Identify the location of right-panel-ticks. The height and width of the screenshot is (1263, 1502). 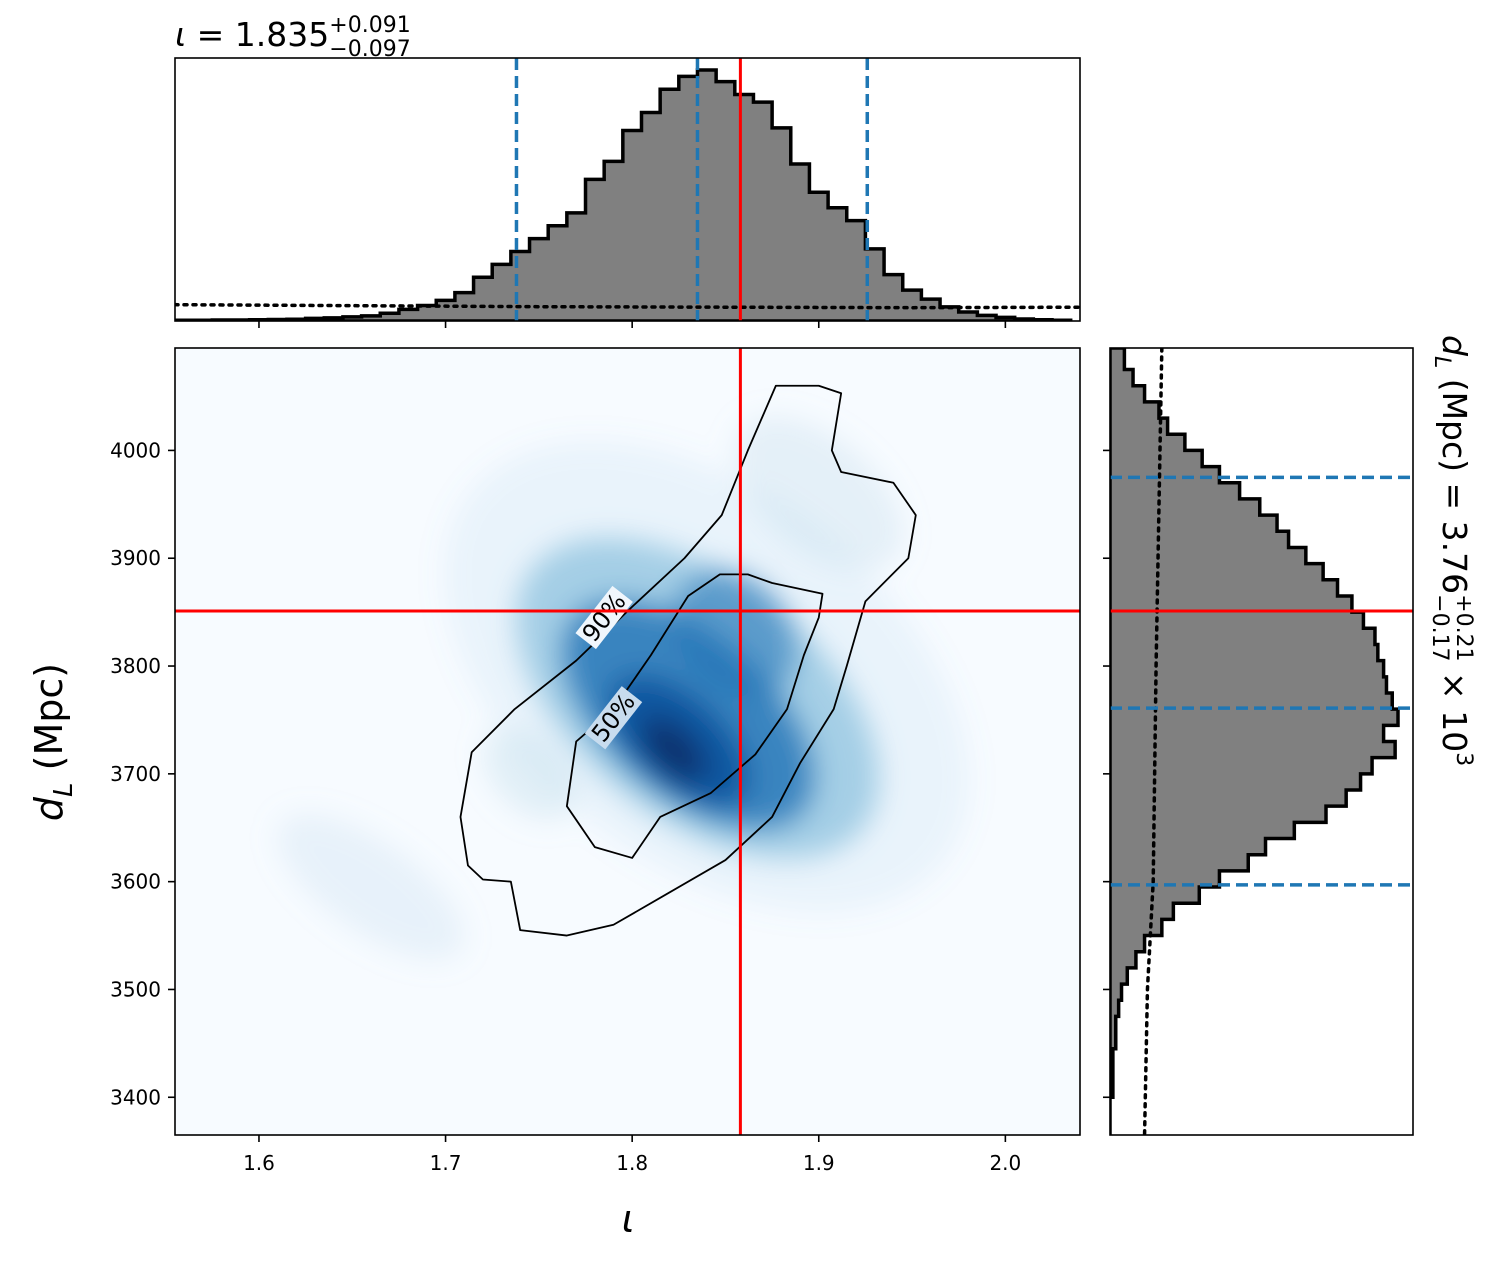
(1106, 774).